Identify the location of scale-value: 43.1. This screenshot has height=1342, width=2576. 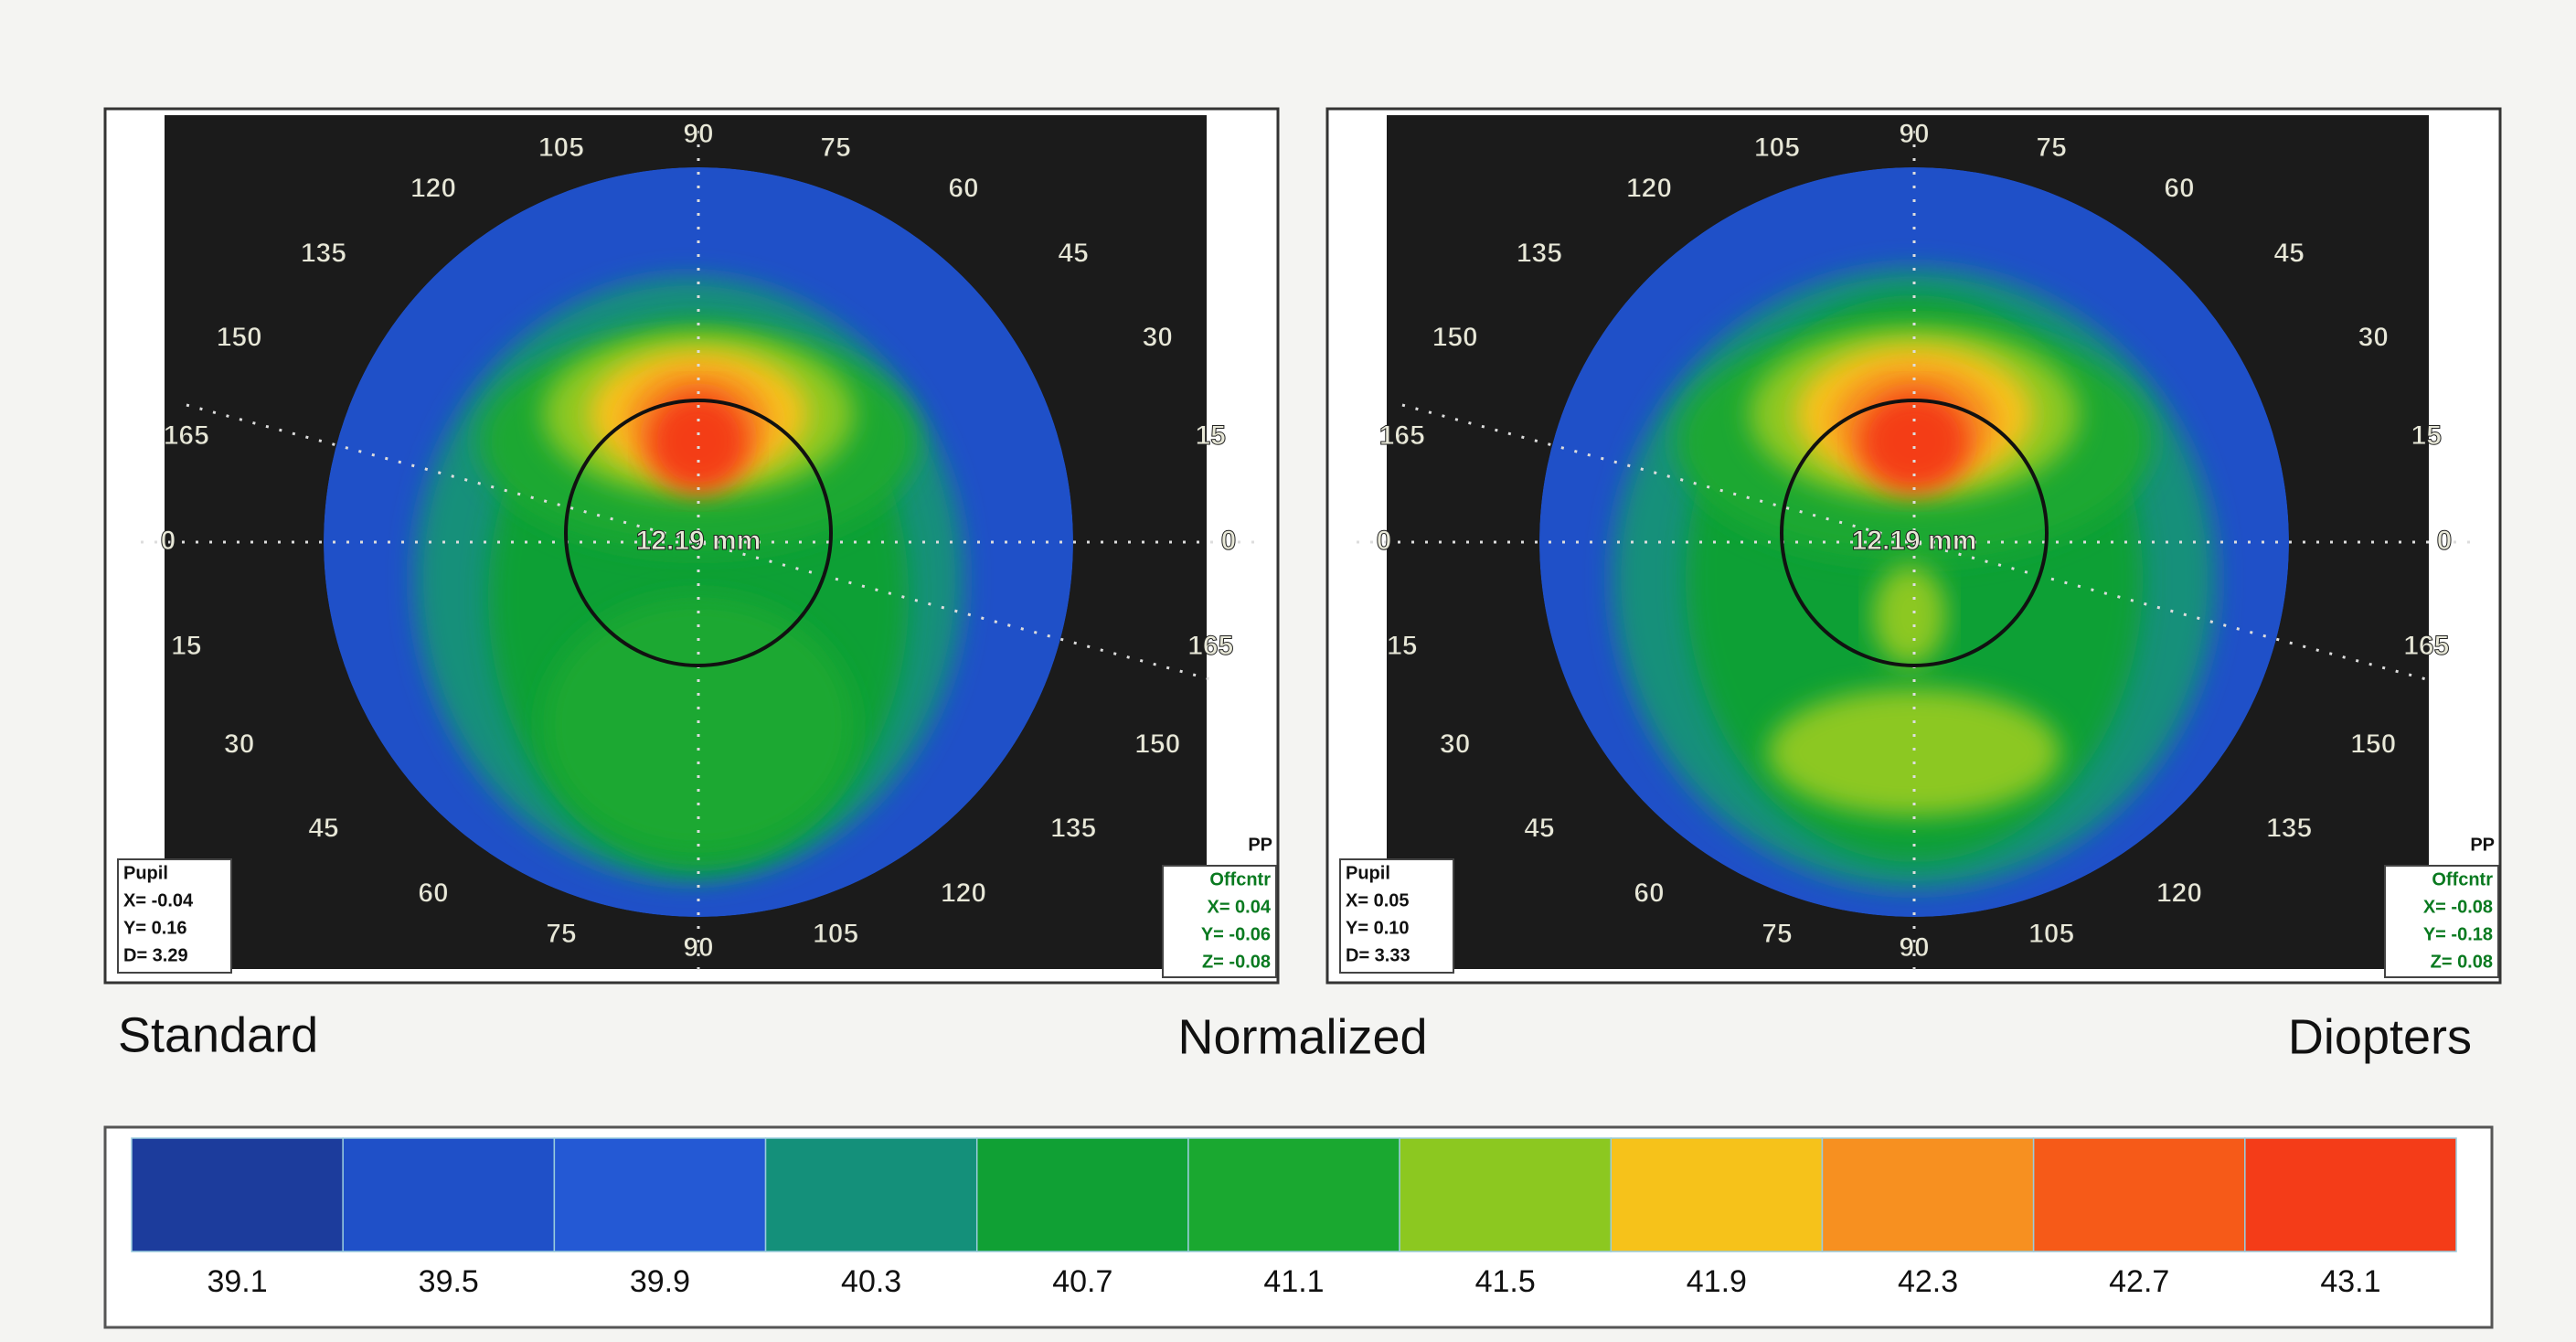
(2350, 1281).